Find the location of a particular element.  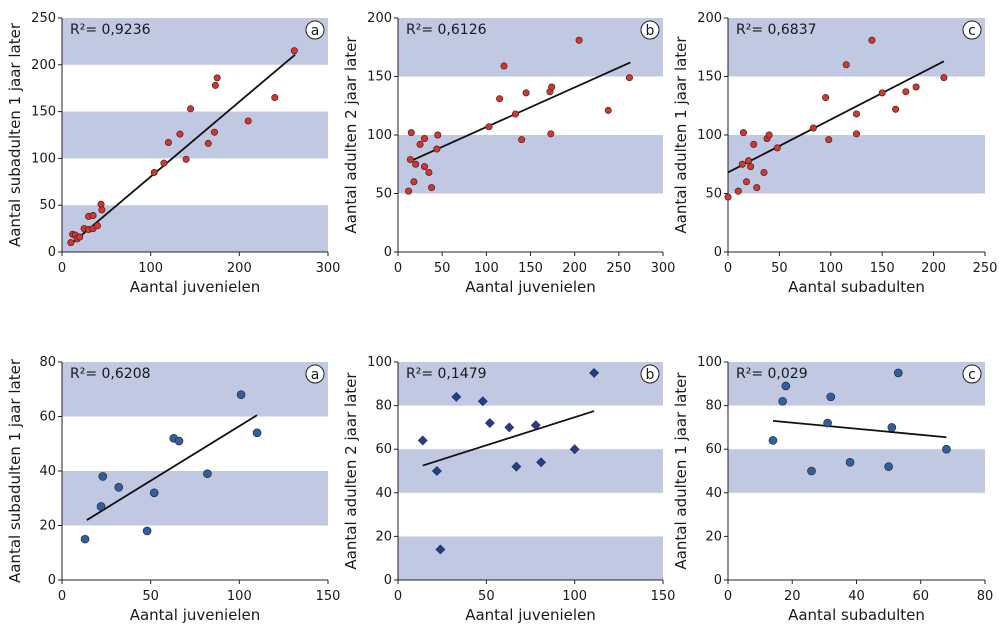

x-tick-label: 60 is located at coordinates (920, 596).